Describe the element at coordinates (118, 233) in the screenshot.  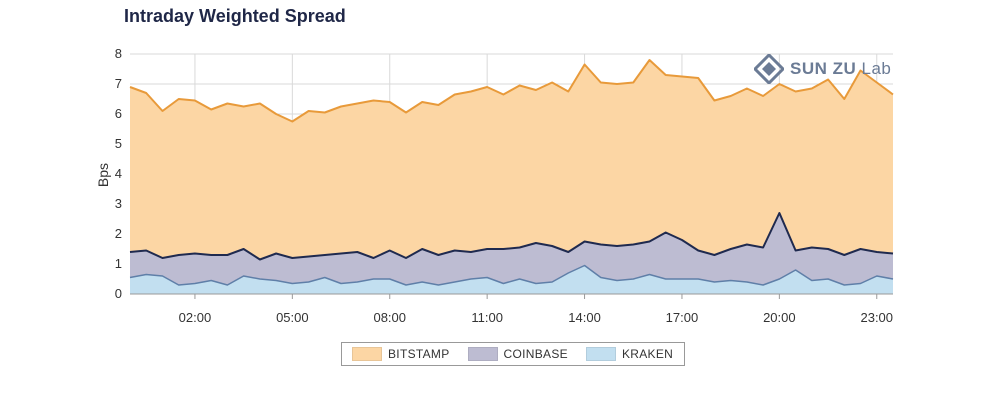
I see `y-tick-label: 2` at that location.